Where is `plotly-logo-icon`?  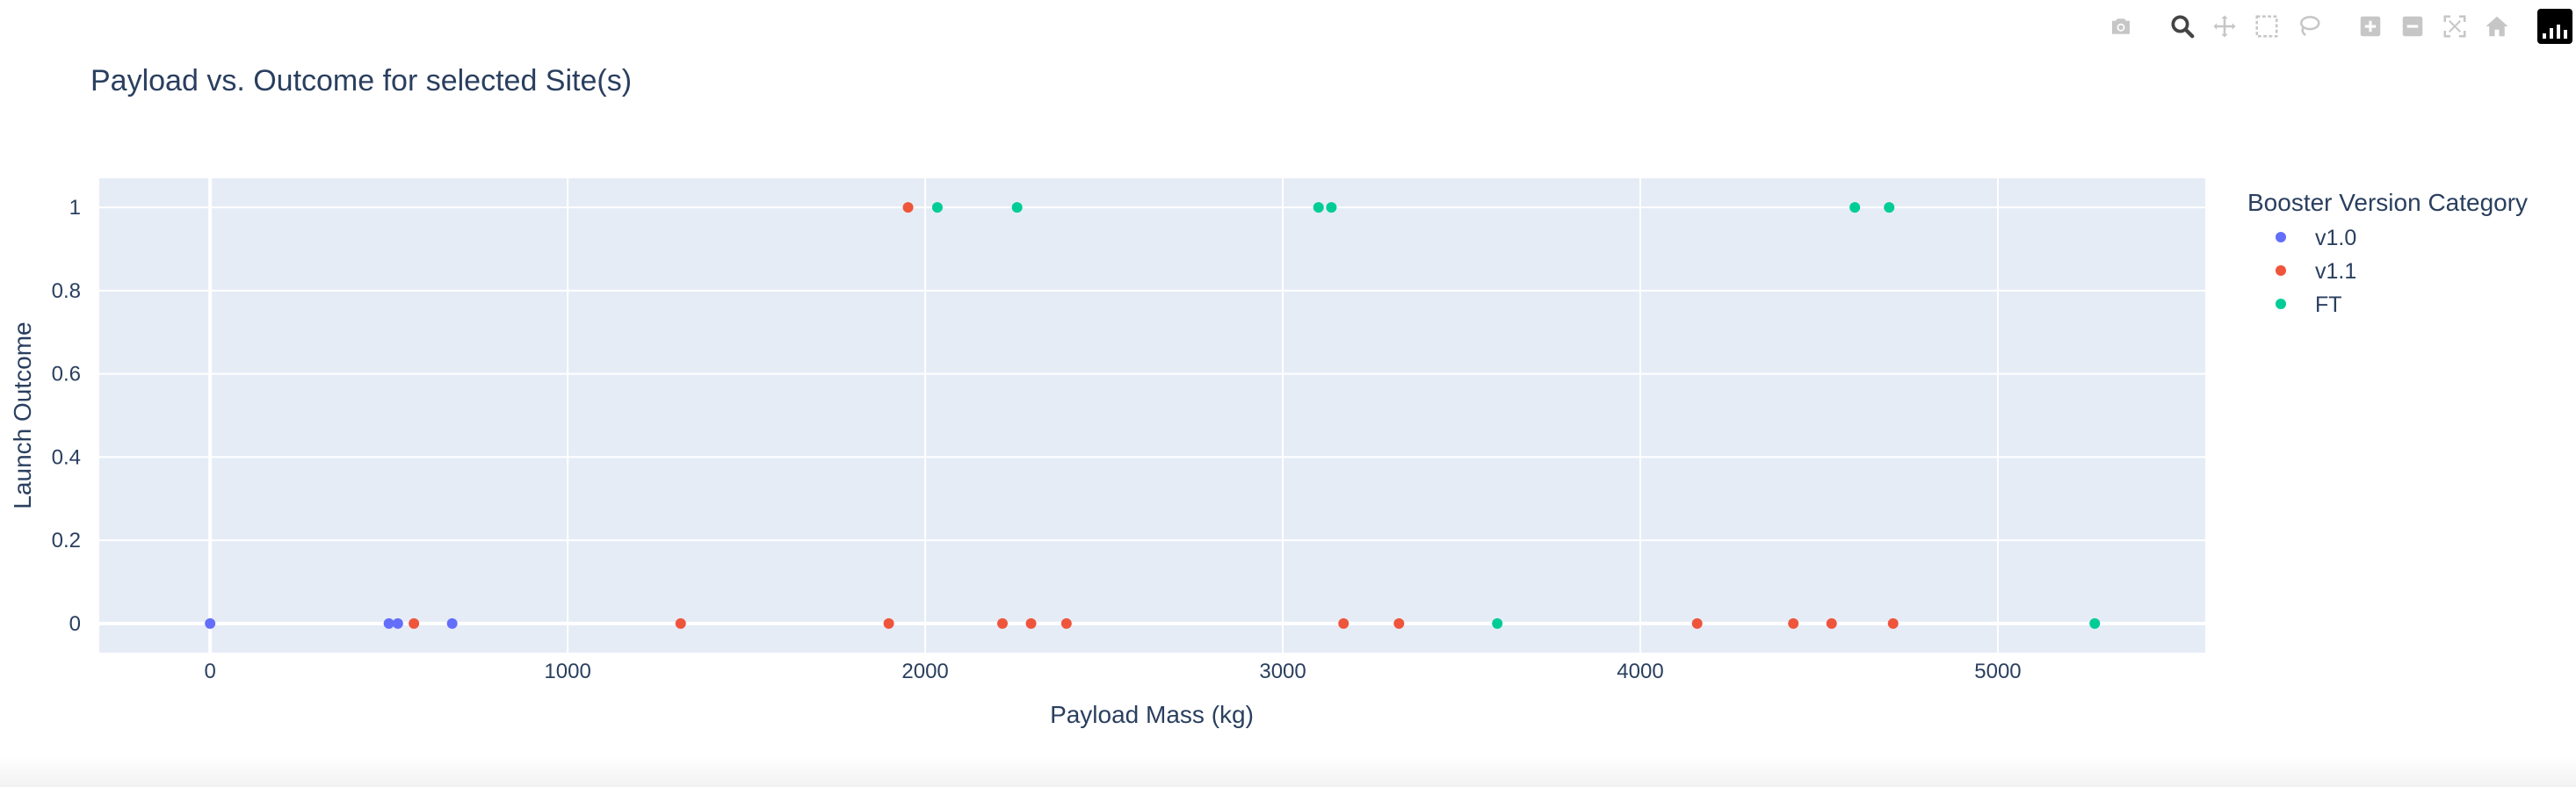
plotly-logo-icon is located at coordinates (2554, 26).